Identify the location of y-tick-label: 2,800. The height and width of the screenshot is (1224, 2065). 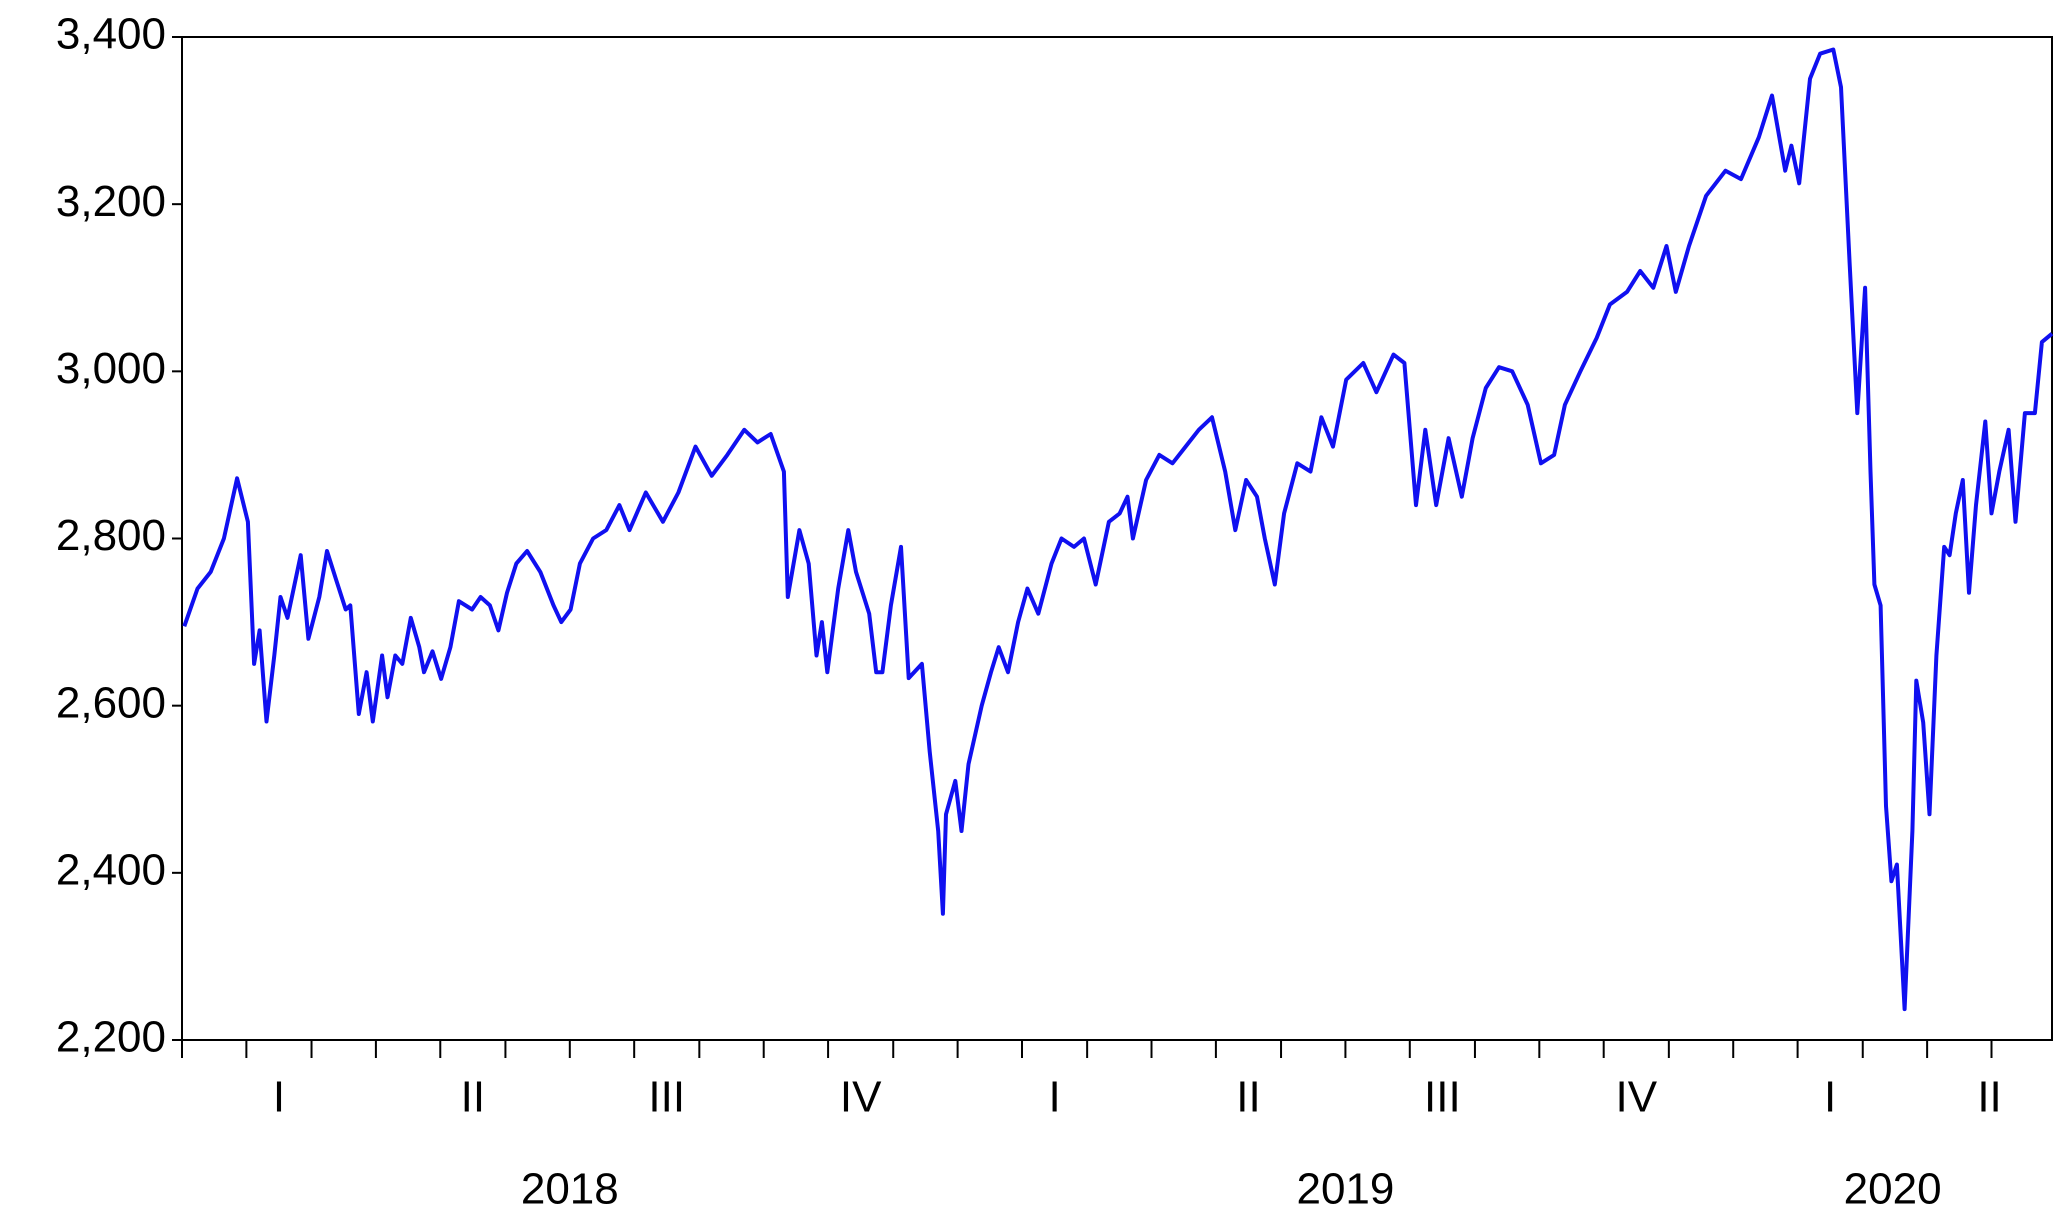
(111, 535).